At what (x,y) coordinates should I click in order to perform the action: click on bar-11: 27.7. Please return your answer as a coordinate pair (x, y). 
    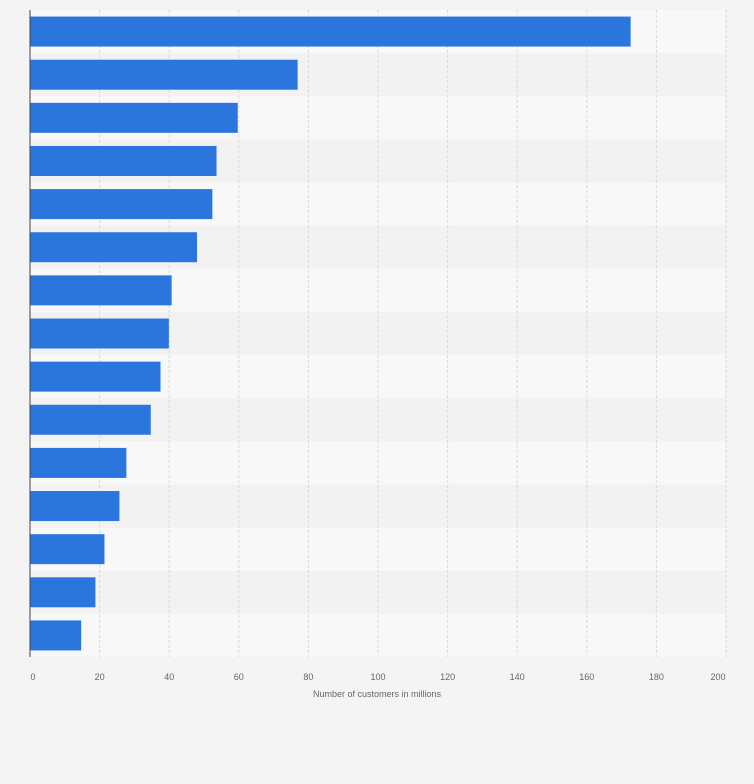
    Looking at the image, I should click on (78, 462).